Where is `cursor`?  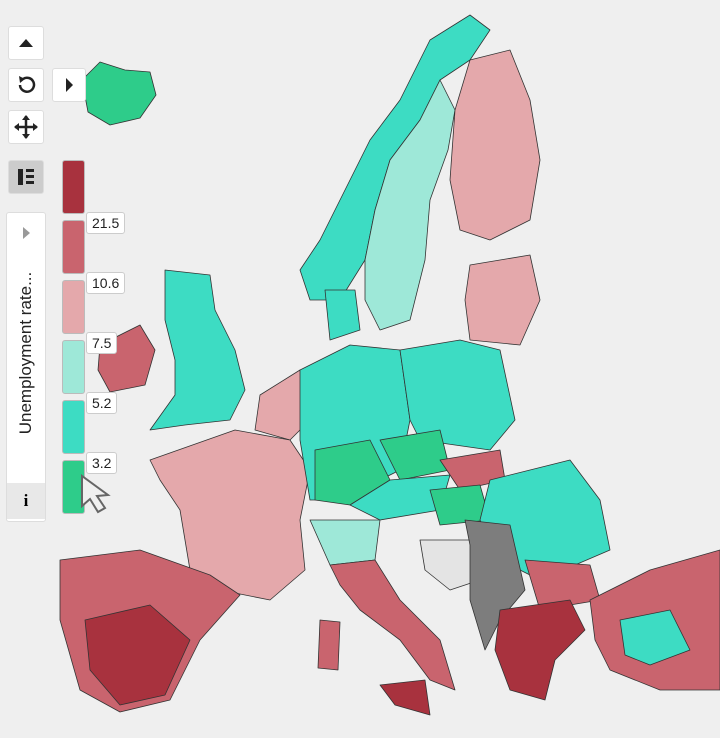 cursor is located at coordinates (96, 494).